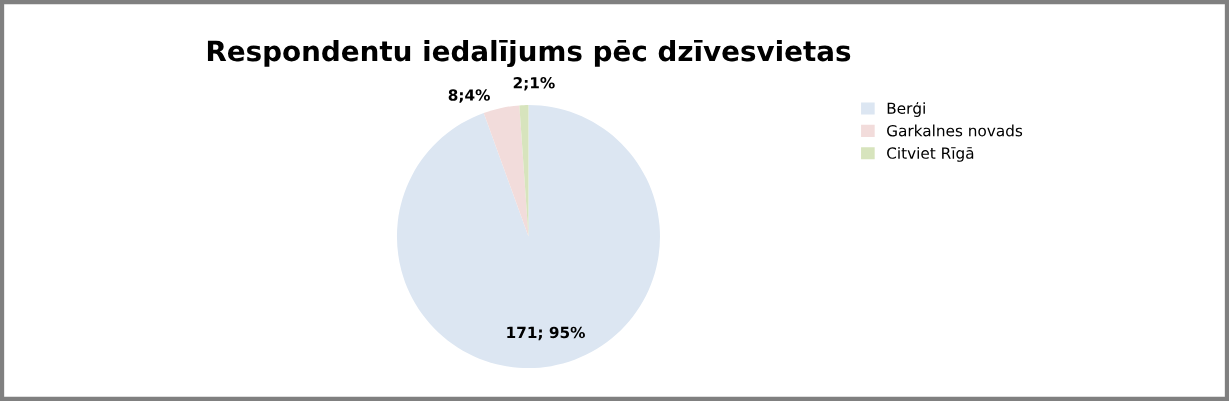 The image size is (1229, 401). I want to click on legend-label: Berģi, so click(906, 109).